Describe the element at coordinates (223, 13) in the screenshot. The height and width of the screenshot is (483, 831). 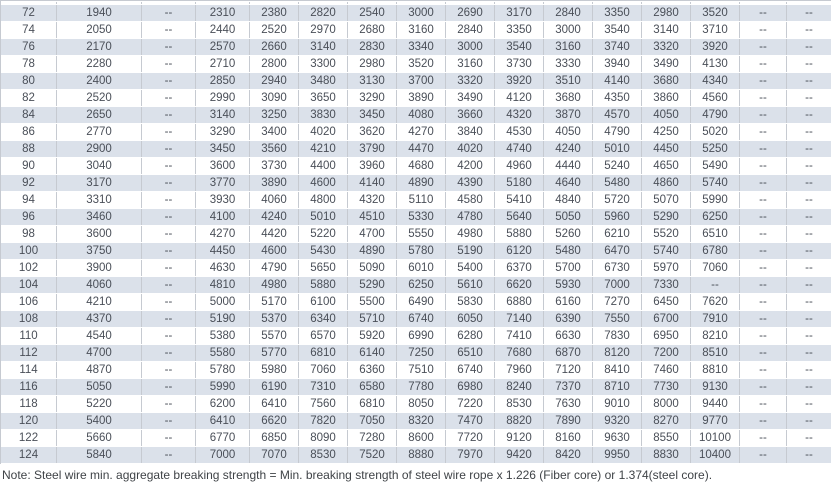
I see `table-cell: 2310` at that location.